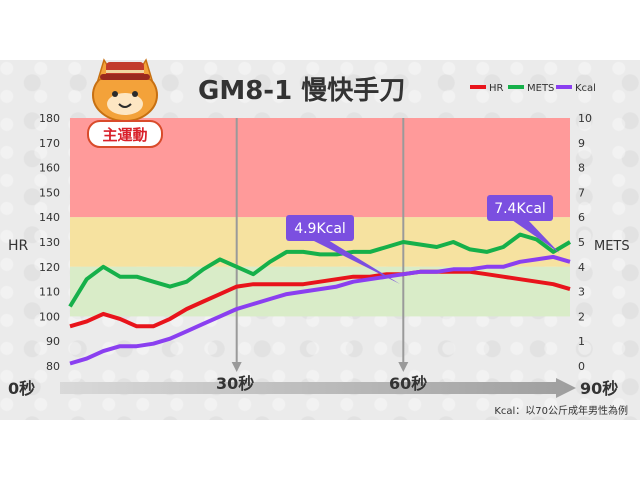 This screenshot has width=640, height=480. I want to click on left-tick-label: 110, so click(49, 292).